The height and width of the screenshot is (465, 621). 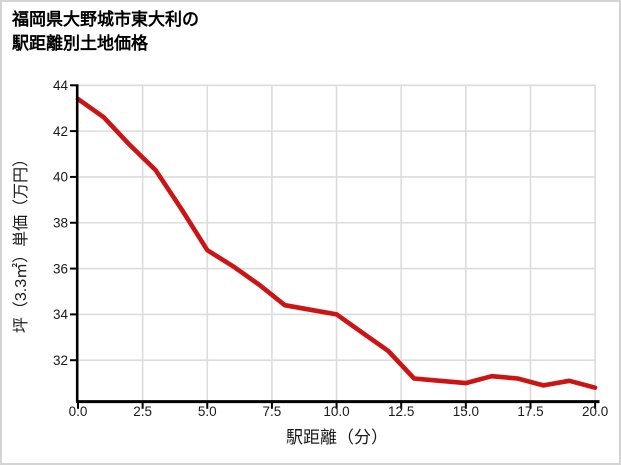 I want to click on y-tick-label: 42, so click(x=60, y=131).